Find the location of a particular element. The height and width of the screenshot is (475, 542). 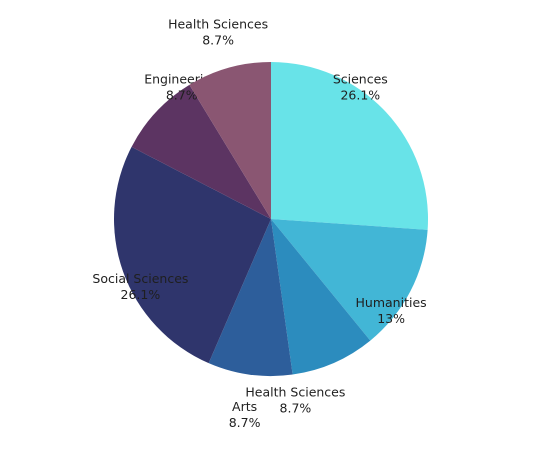

slice-label-4: Social Sciences 26.1% is located at coordinates (140, 286).